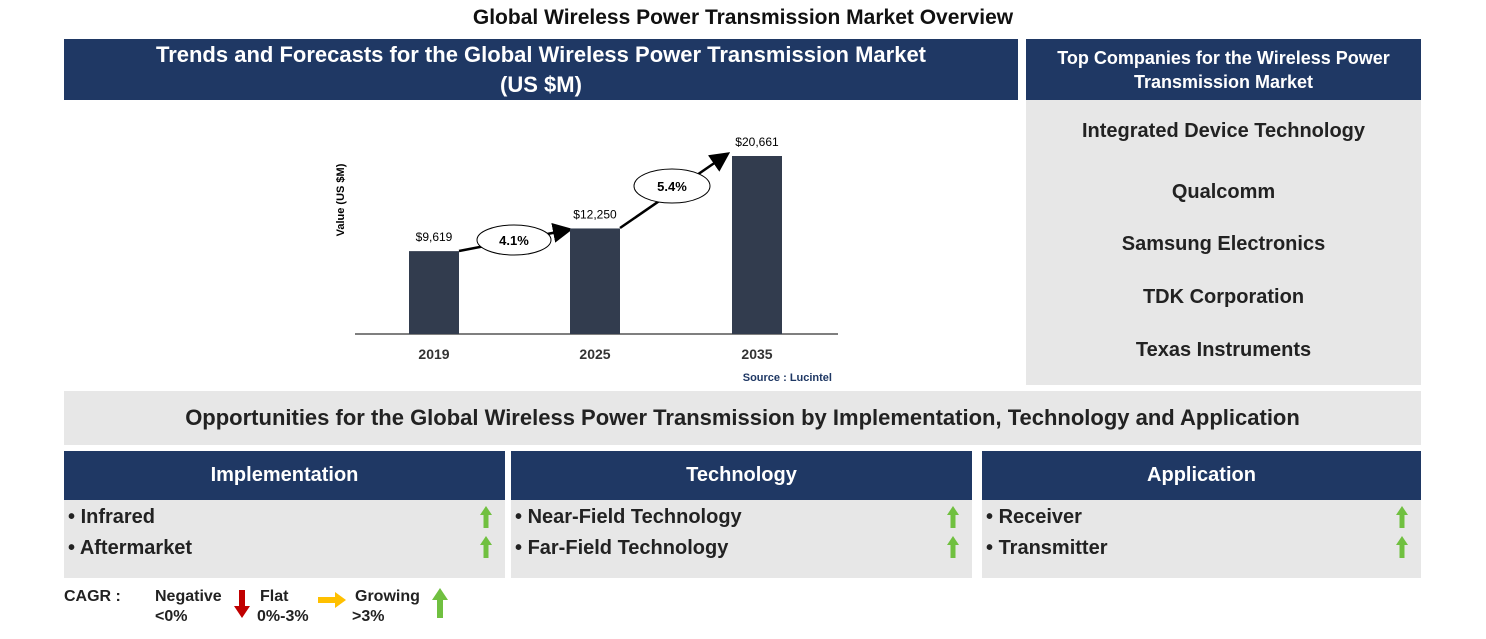  Describe the element at coordinates (1040, 517) in the screenshot. I see `item-label: Receiver` at that location.